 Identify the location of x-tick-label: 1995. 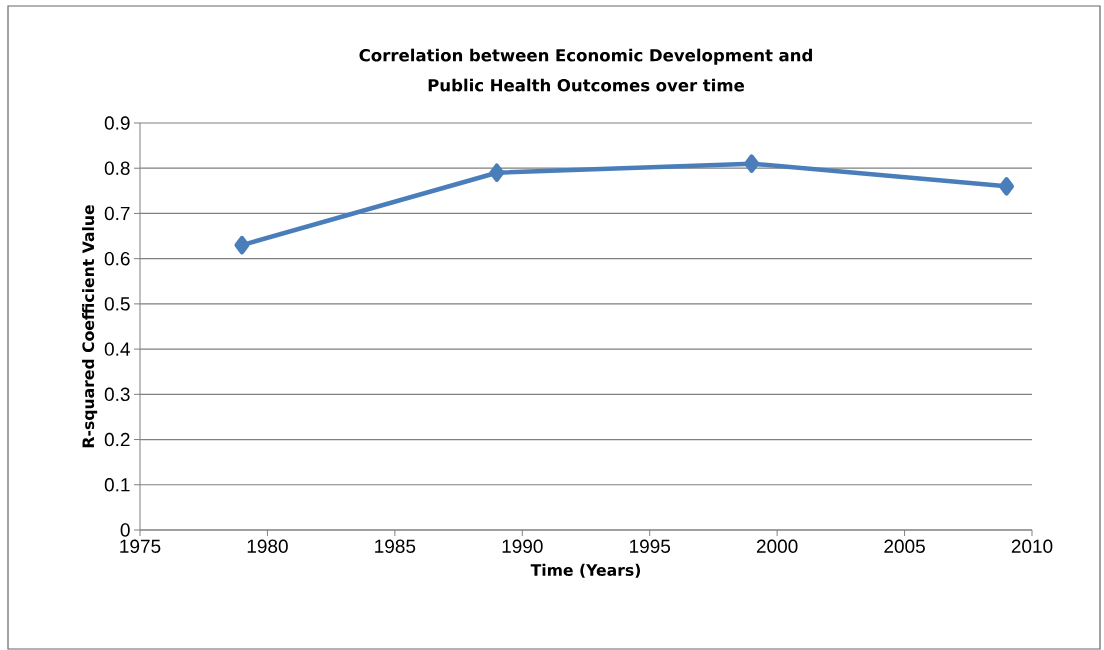
(650, 546).